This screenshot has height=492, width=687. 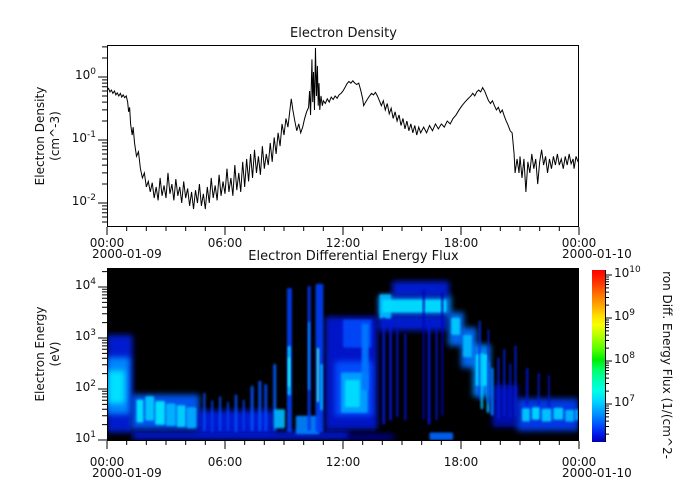 What do you see at coordinates (343, 462) in the screenshot?
I see `bottom-x-tick-label: 12:00` at bounding box center [343, 462].